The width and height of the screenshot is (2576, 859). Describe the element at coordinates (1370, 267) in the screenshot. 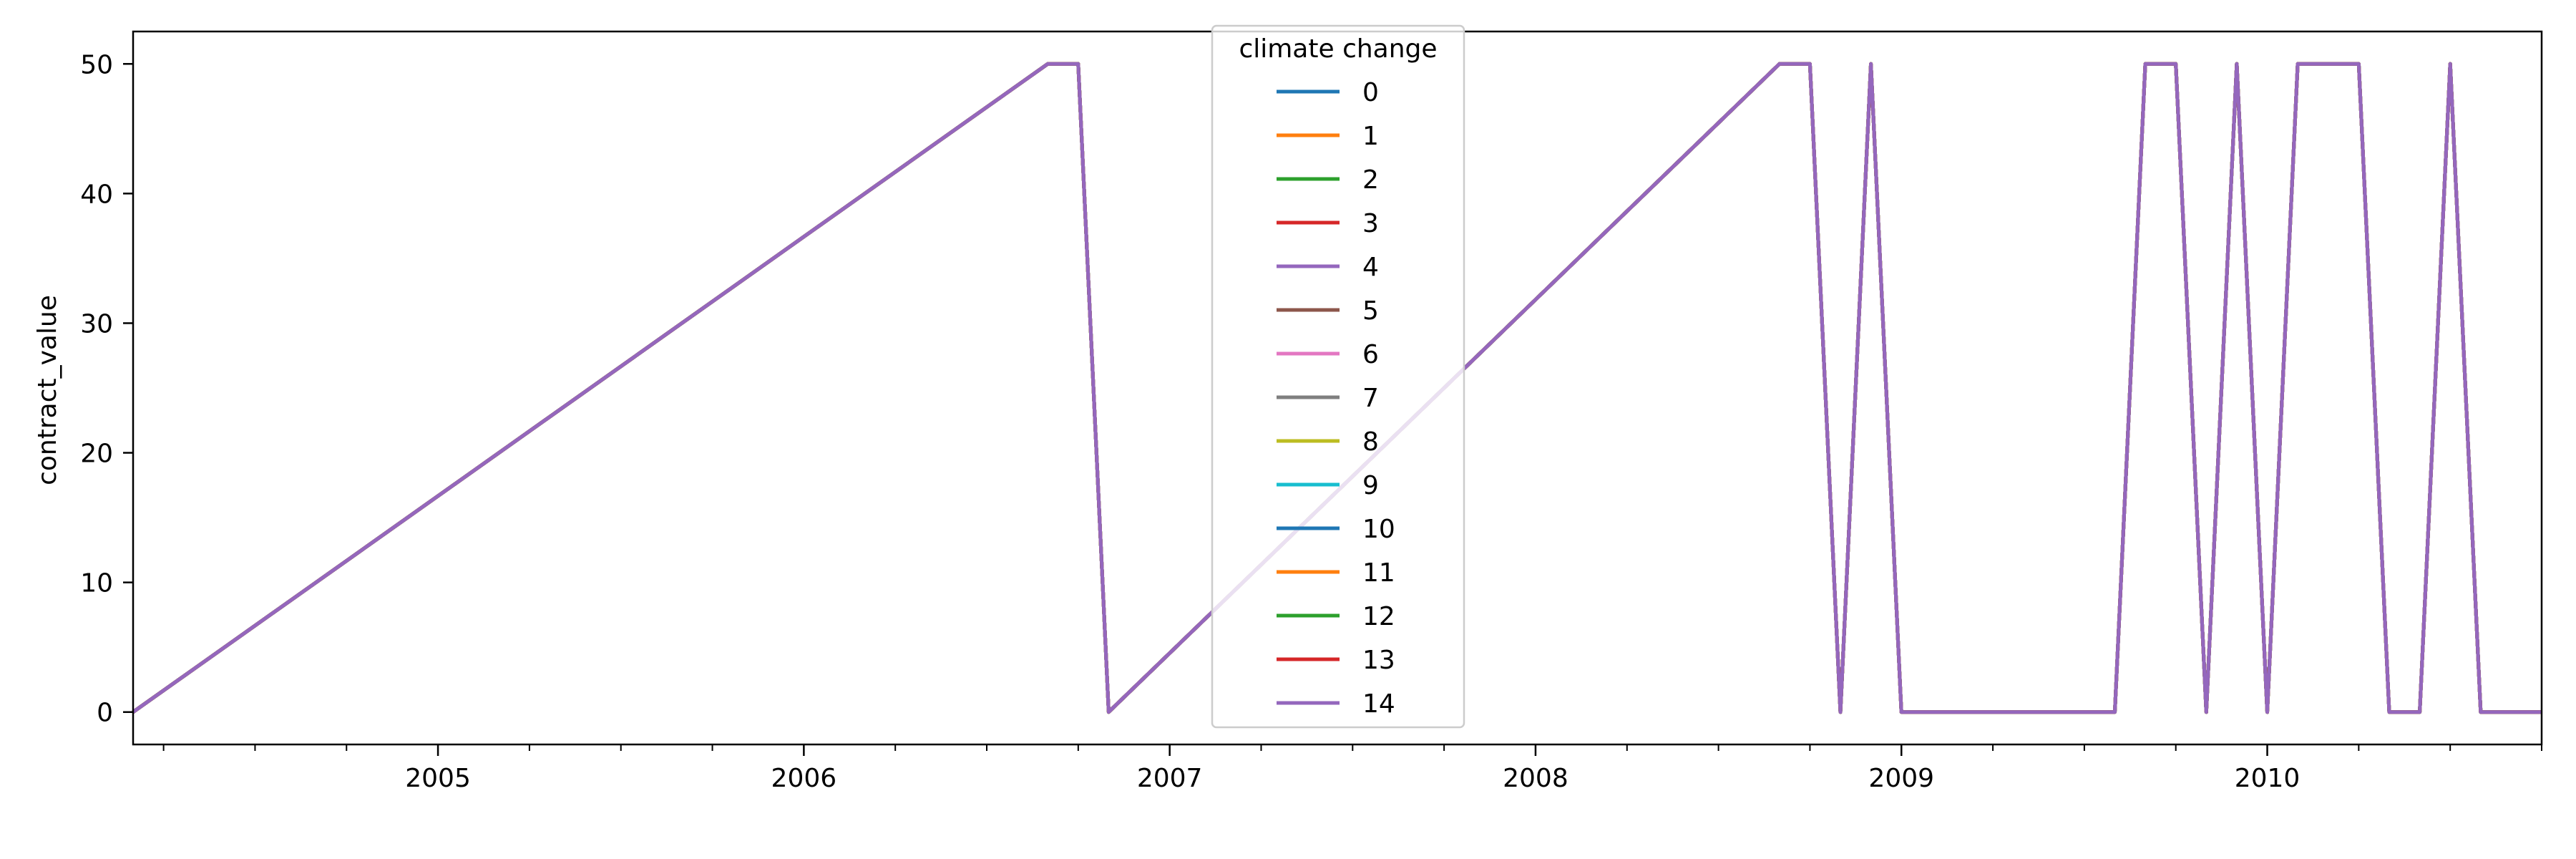

I see `legend-label-4: 4` at that location.